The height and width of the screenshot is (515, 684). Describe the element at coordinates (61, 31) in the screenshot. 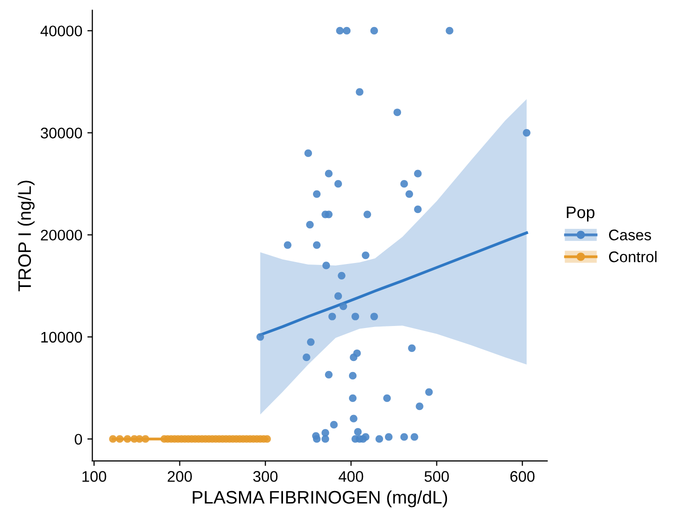

I see `y-tick-label: 40000` at that location.